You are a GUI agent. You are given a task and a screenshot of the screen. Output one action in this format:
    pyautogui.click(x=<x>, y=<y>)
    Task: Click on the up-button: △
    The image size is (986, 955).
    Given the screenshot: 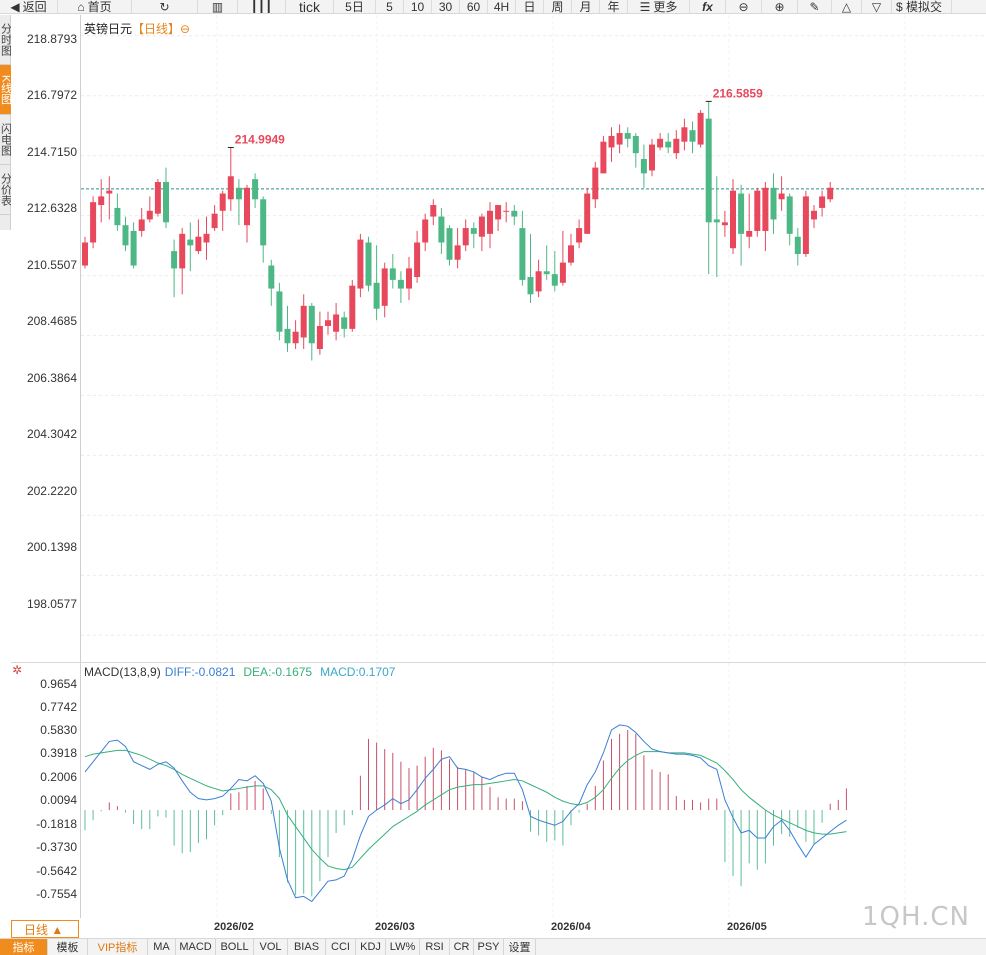 What is the action you would take?
    pyautogui.click(x=847, y=7)
    